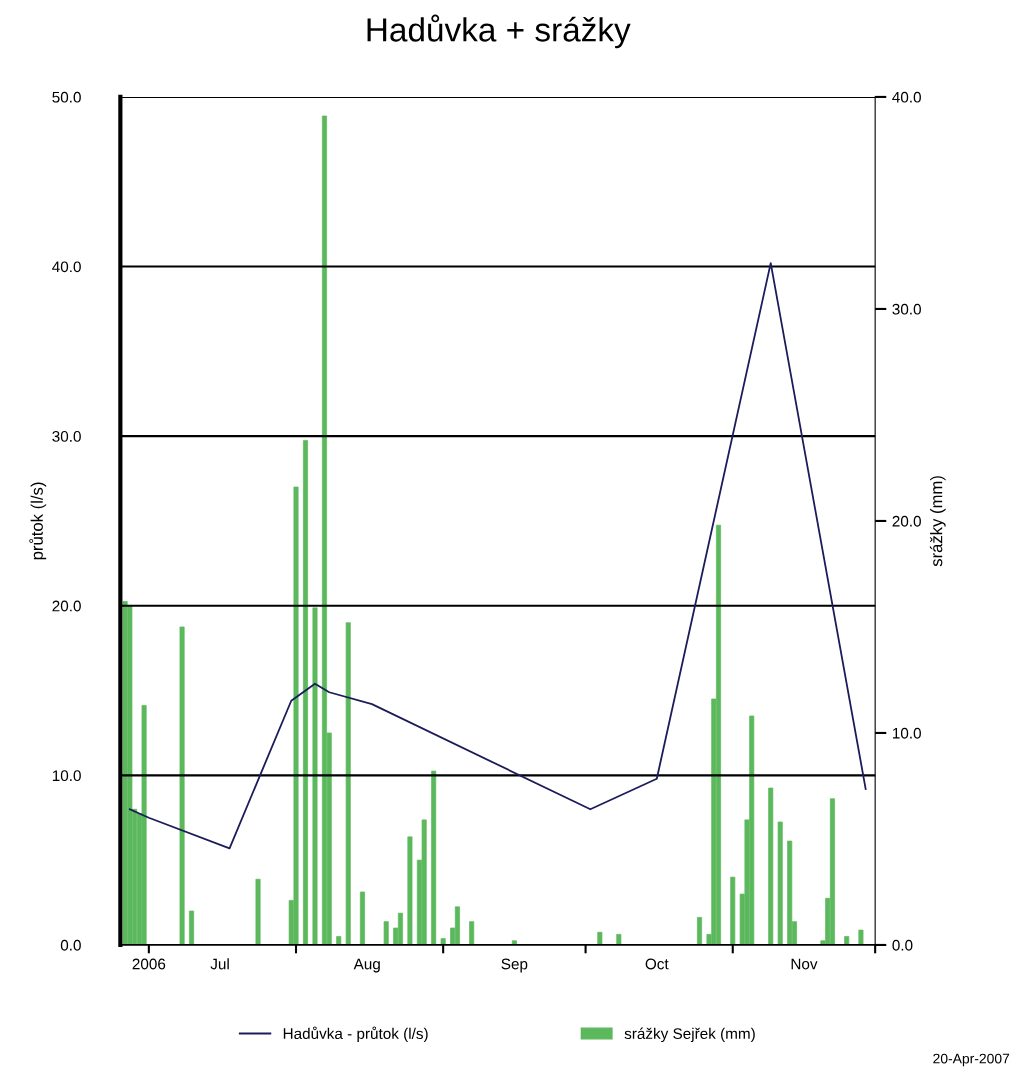 This screenshot has width=1020, height=1077. Describe the element at coordinates (149, 964) in the screenshot. I see `x-tick-label: 2006` at that location.